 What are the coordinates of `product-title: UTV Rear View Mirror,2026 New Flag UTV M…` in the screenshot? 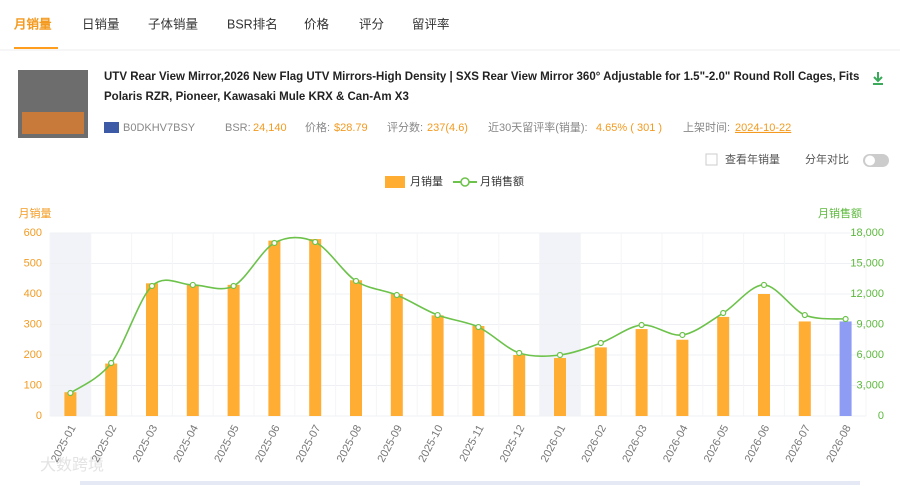 It's located at (481, 77).